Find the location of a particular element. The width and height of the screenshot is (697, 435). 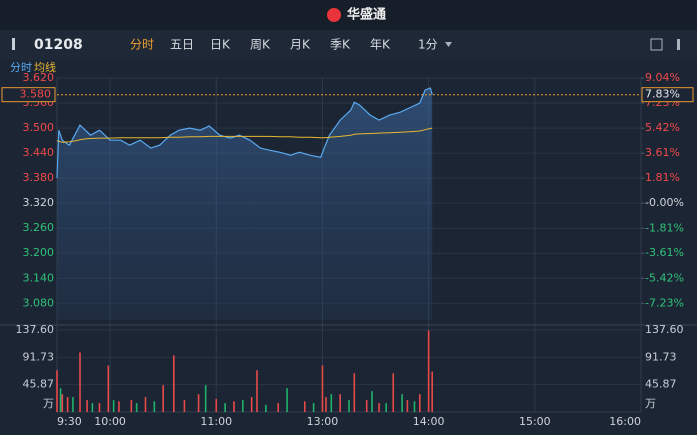

x-tick-label: 11:00 is located at coordinates (216, 421).